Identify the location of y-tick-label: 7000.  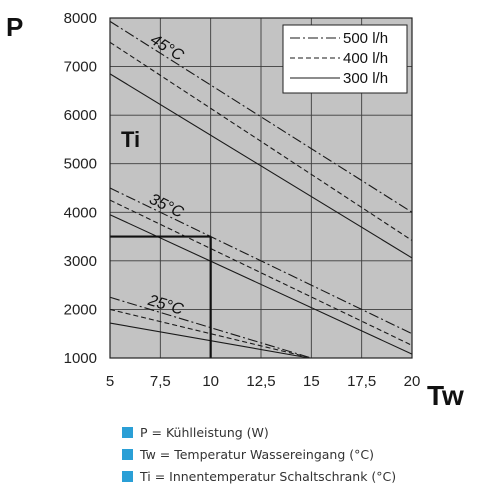
(80, 67).